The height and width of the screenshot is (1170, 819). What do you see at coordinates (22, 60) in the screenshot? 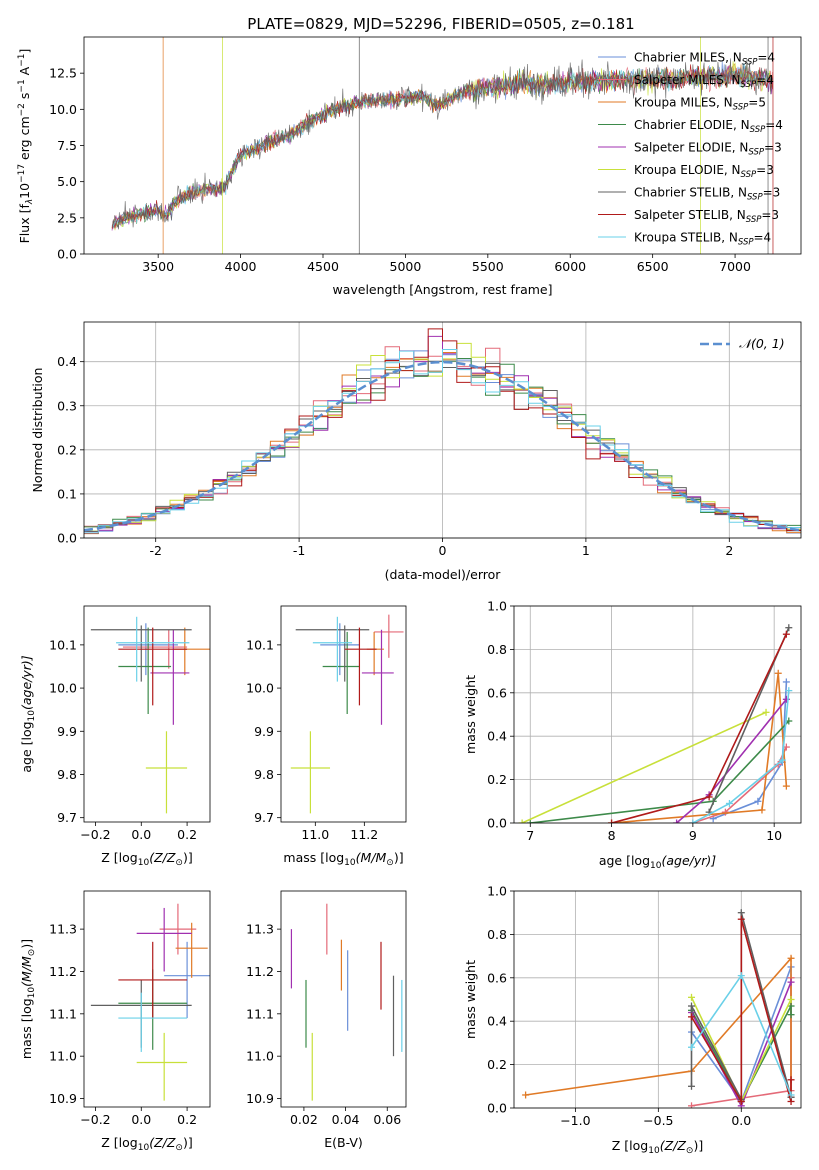
I see `spectrum-ylabel-part: −1` at bounding box center [22, 60].